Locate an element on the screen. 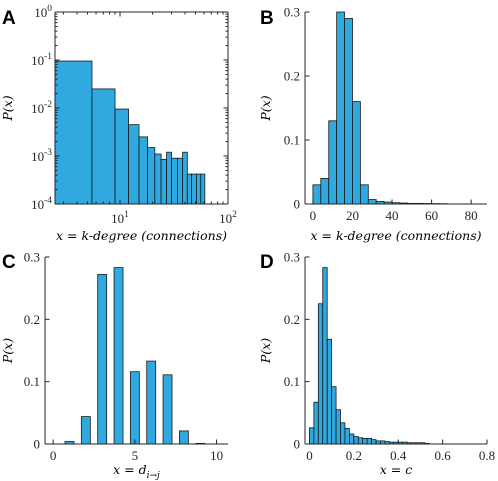 This screenshot has width=498, height=481. x-tick-label: 5 is located at coordinates (135, 455).